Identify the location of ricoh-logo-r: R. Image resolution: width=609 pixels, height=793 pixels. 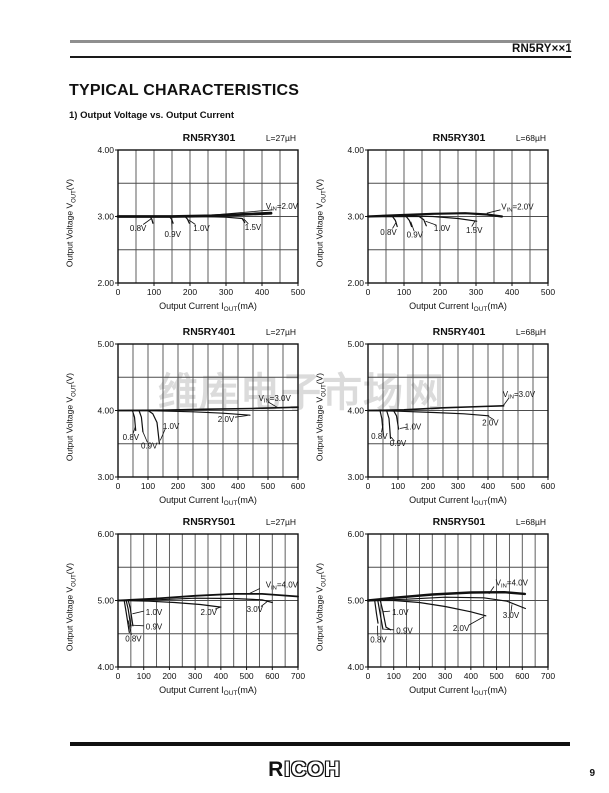
(276, 769).